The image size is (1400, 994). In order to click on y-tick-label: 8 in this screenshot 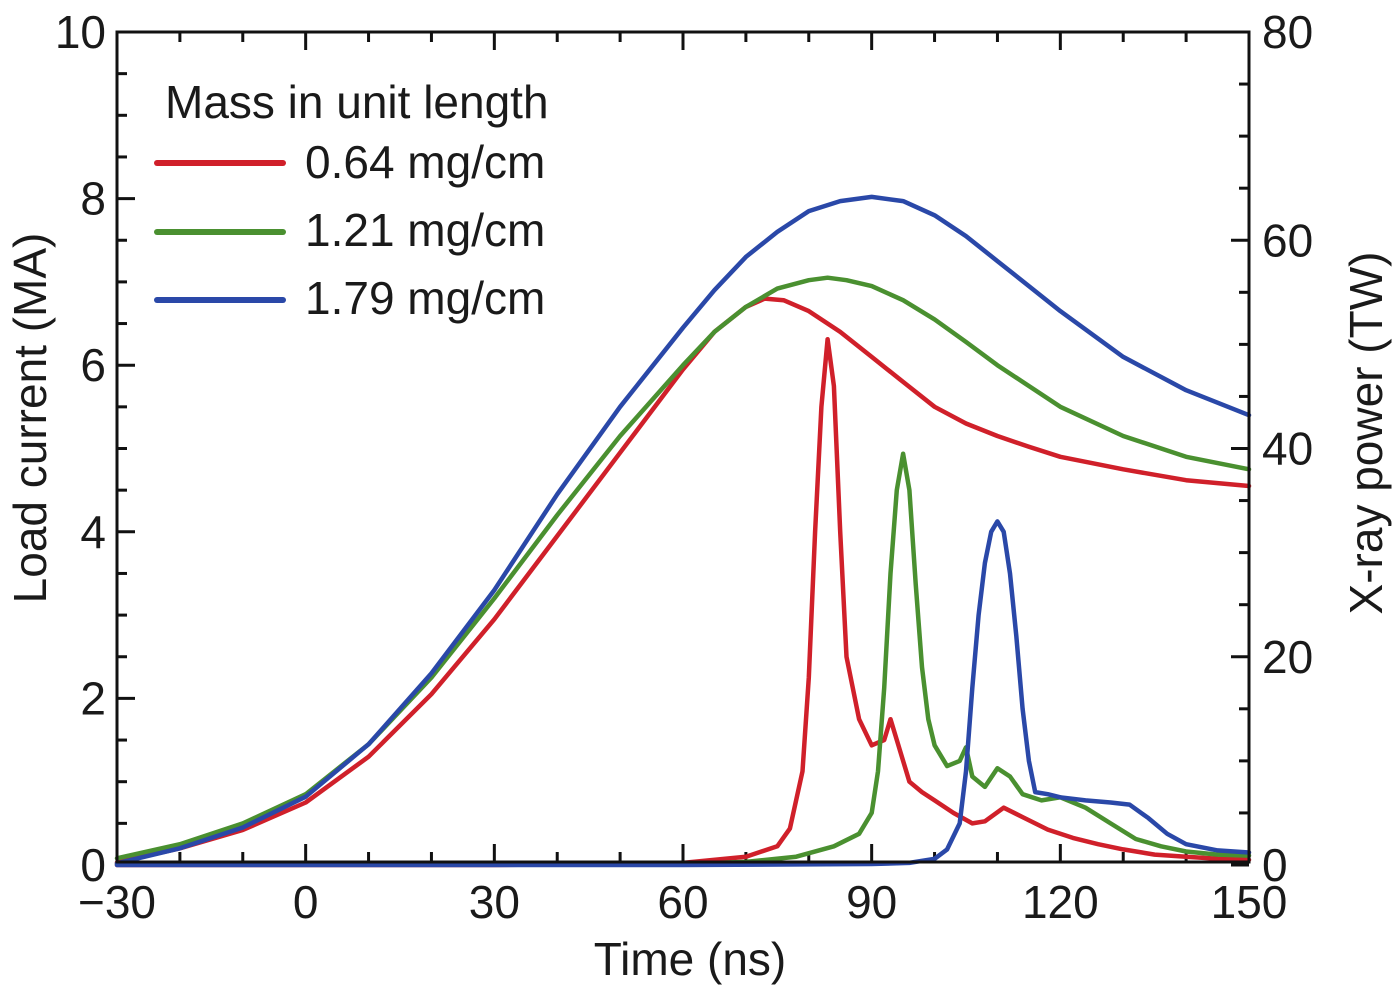, I will do `click(93, 199)`.